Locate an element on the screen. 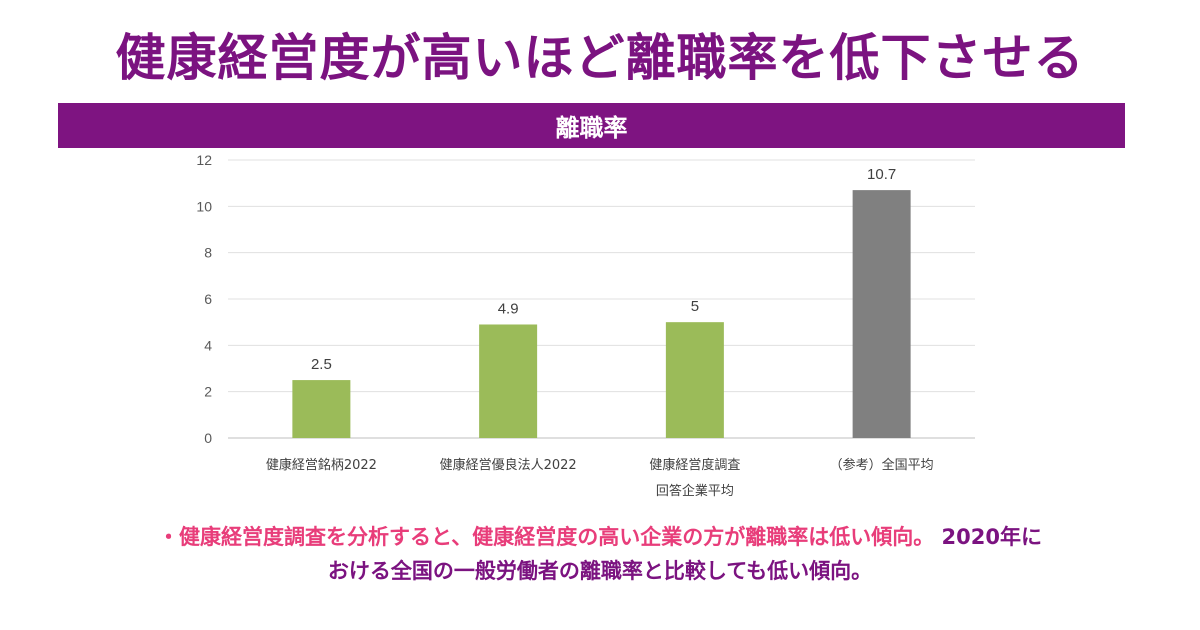 The height and width of the screenshot is (630, 1200). category-label: 健康経営度調査 is located at coordinates (694, 465).